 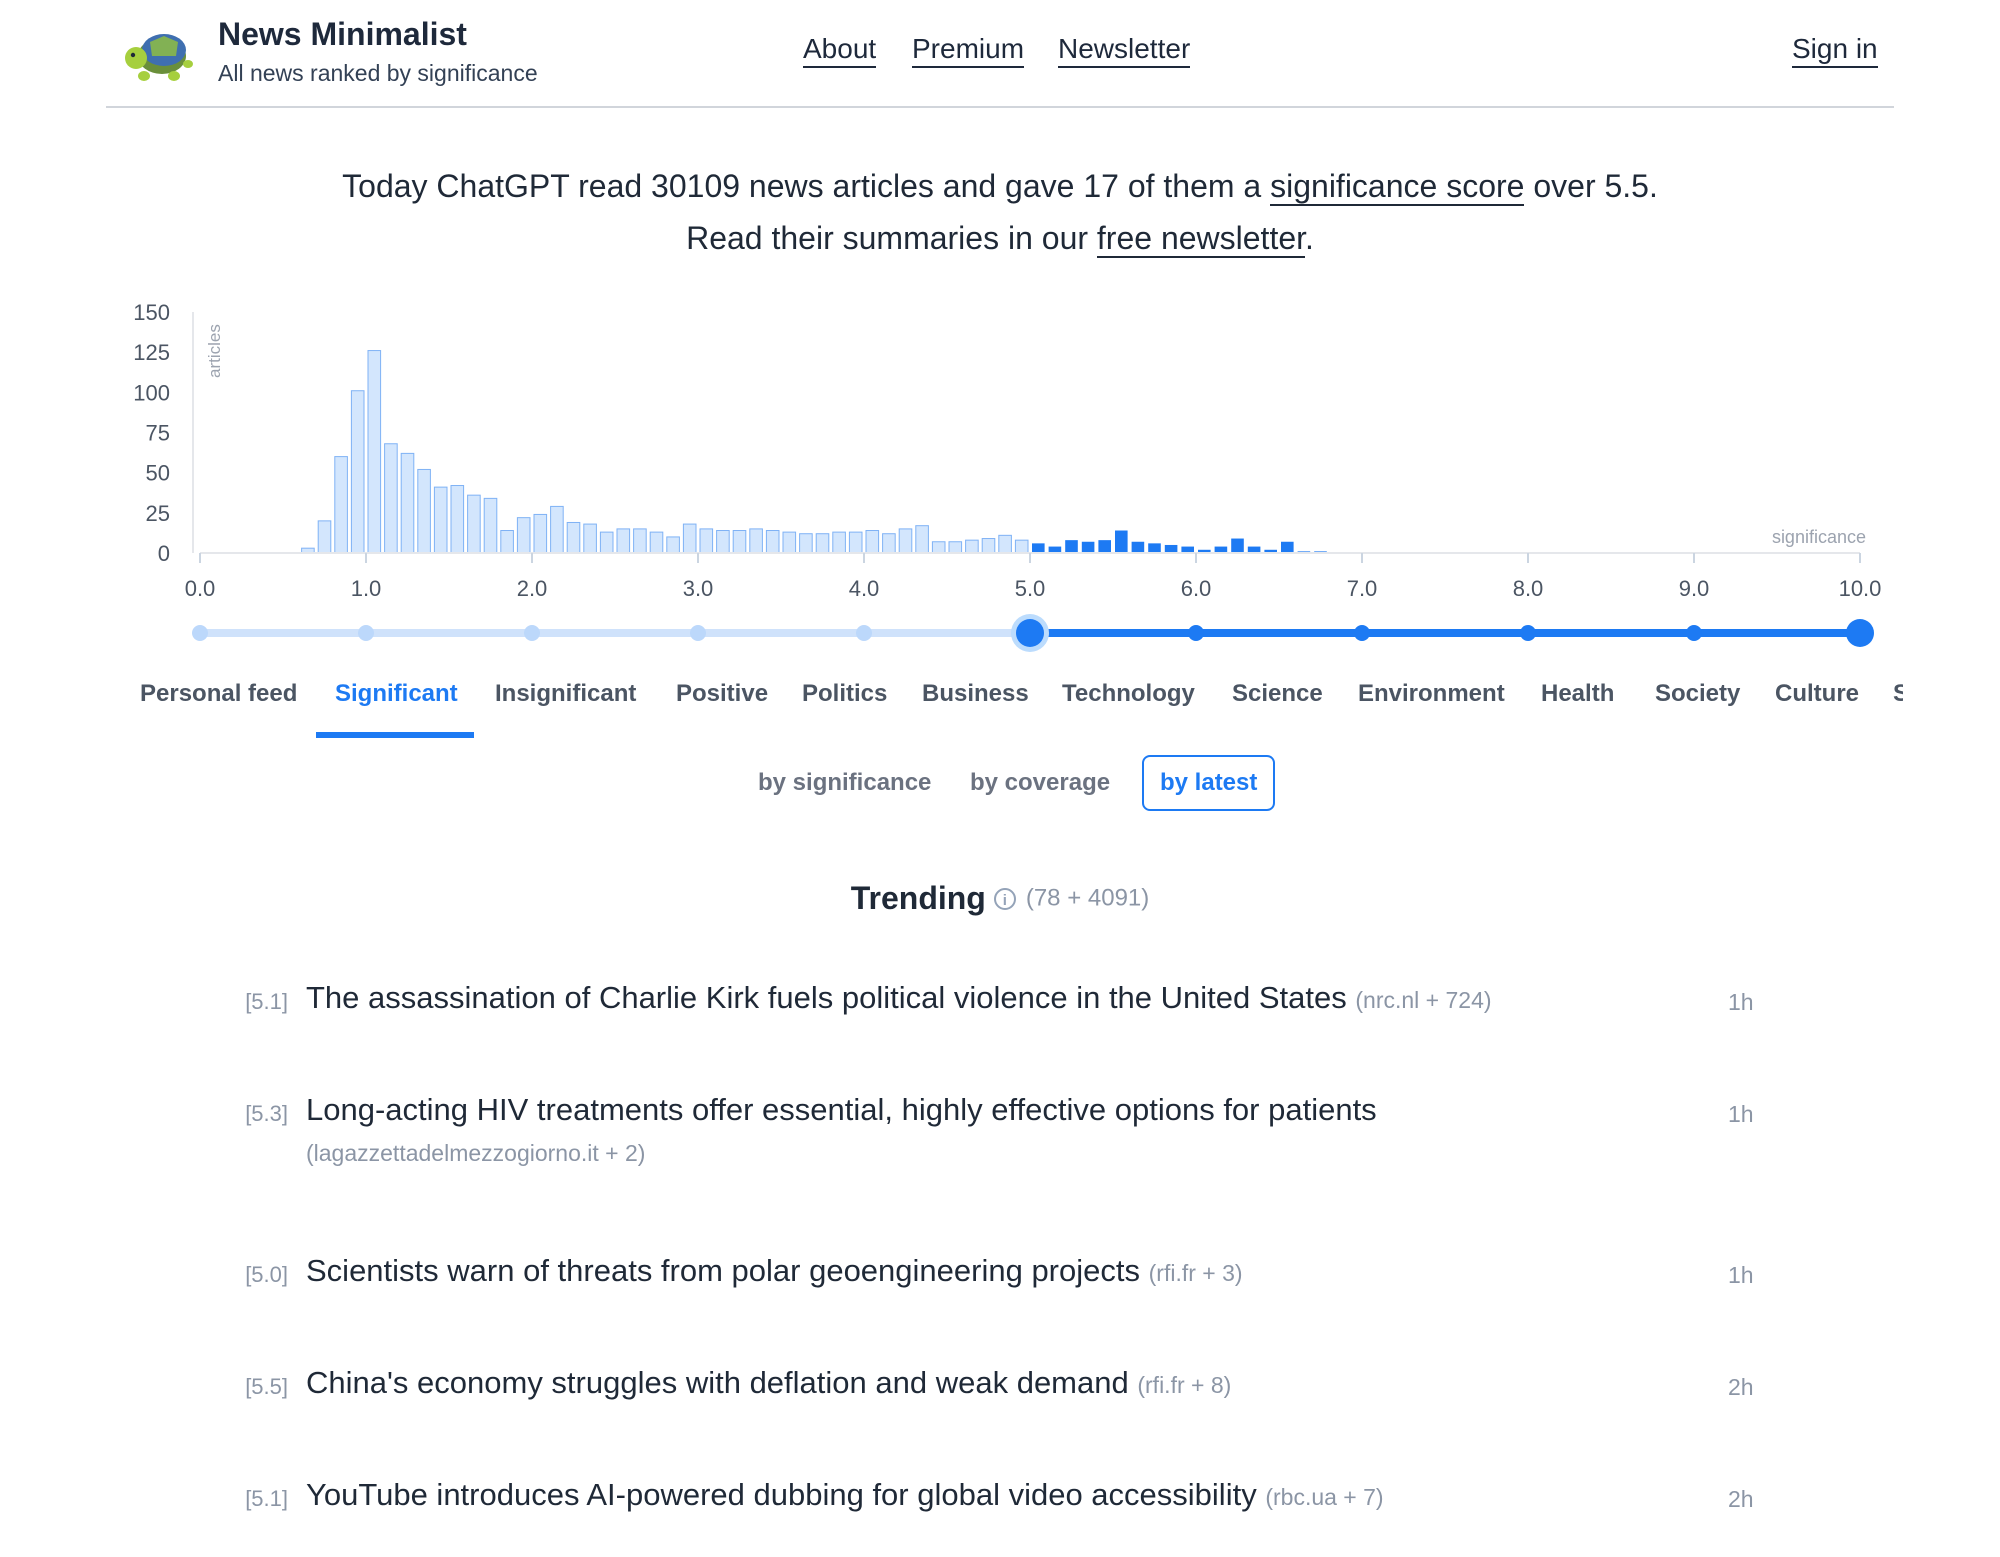 What do you see at coordinates (1817, 693) in the screenshot?
I see `tab-culture: Culture` at bounding box center [1817, 693].